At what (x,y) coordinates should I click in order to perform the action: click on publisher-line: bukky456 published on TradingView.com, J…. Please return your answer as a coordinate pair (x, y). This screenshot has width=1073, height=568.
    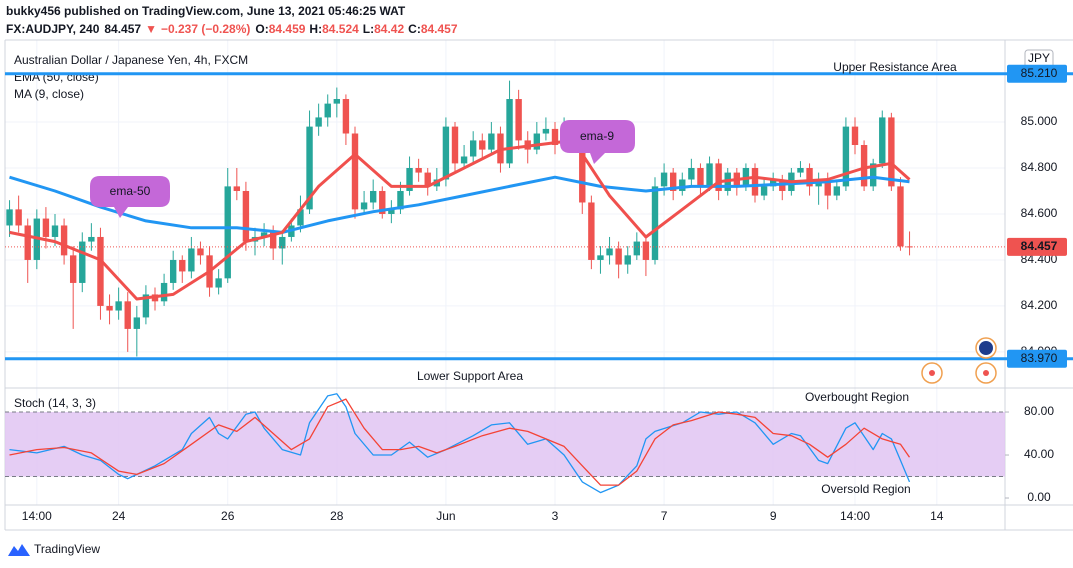
    Looking at the image, I should click on (206, 11).